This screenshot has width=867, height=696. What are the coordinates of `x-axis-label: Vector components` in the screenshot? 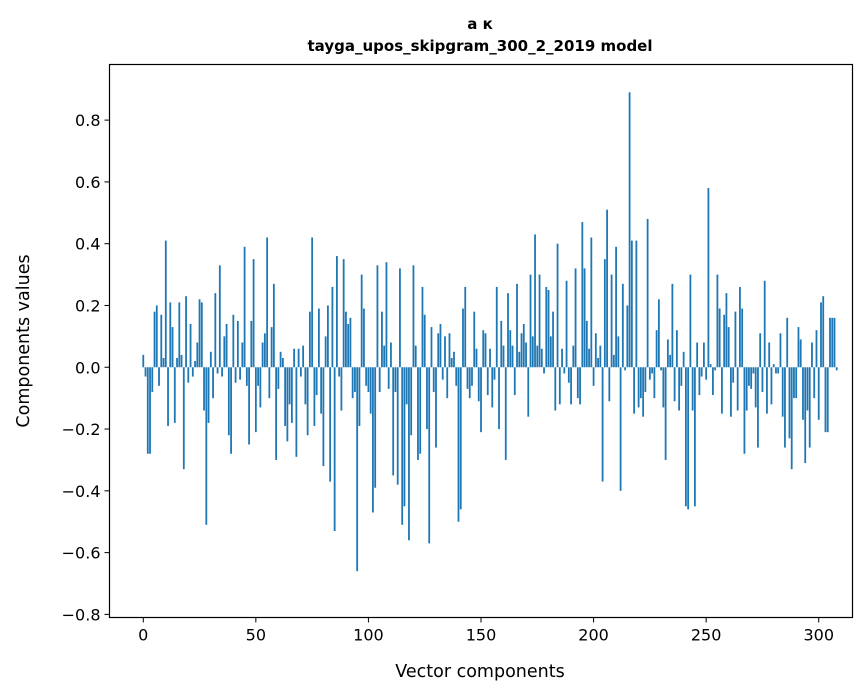 It's located at (479, 672).